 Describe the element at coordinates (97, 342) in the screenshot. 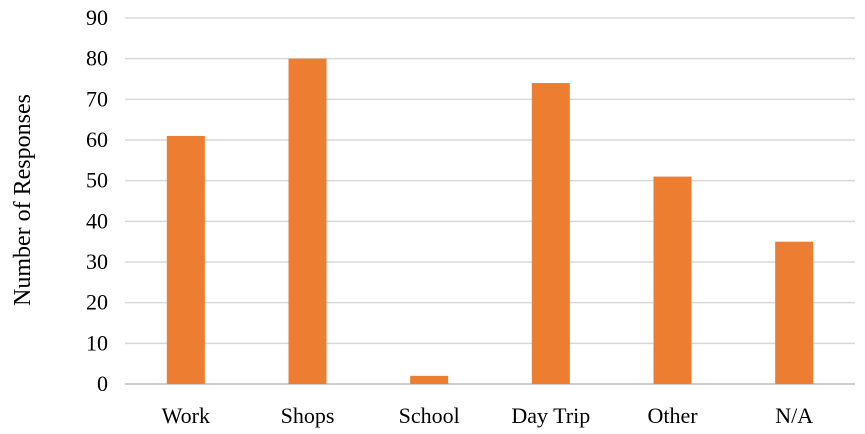

I see `y-tick-label: 10` at that location.